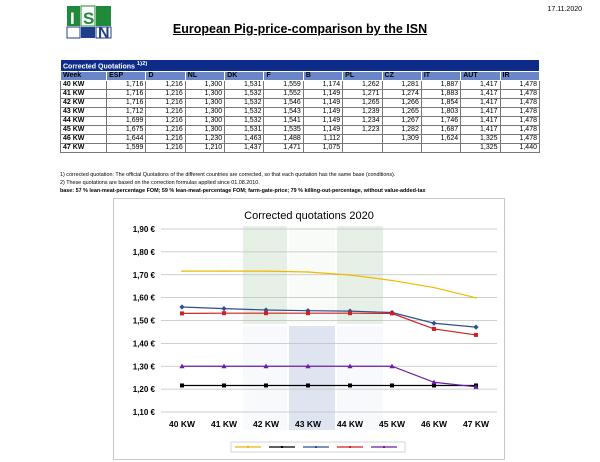  What do you see at coordinates (401, 76) in the screenshot?
I see `column-header: CZ` at bounding box center [401, 76].